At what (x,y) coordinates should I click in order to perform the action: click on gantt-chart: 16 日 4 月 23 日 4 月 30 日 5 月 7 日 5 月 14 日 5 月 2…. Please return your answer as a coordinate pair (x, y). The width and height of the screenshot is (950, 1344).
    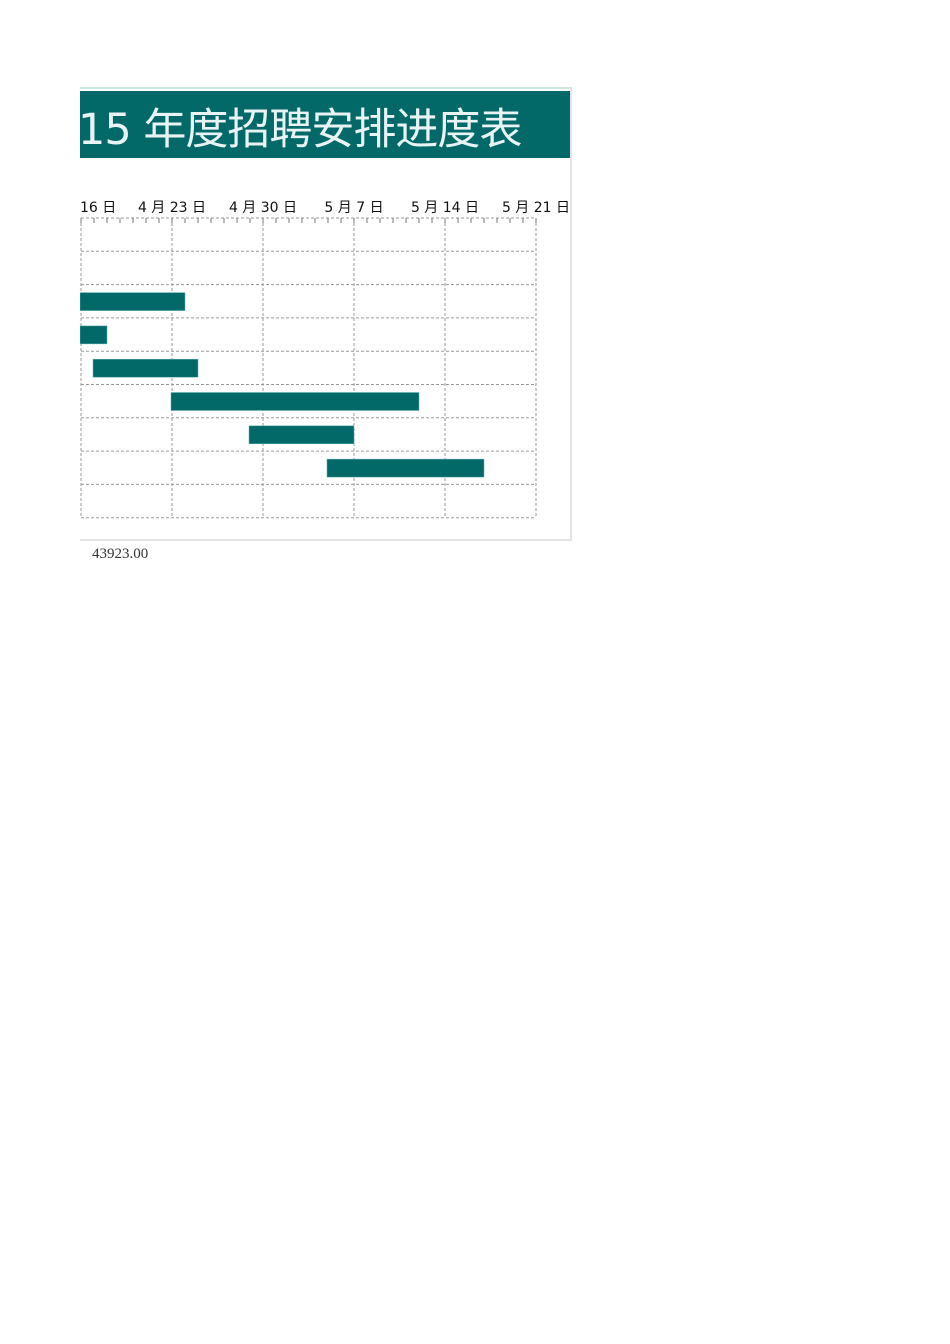
    Looking at the image, I should click on (325, 359).